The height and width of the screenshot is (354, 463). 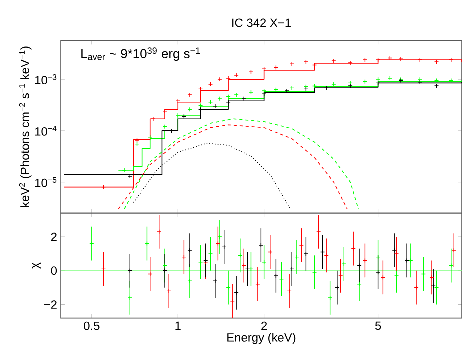 What do you see at coordinates (50, 304) in the screenshot?
I see `y-tick-label: −2` at bounding box center [50, 304].